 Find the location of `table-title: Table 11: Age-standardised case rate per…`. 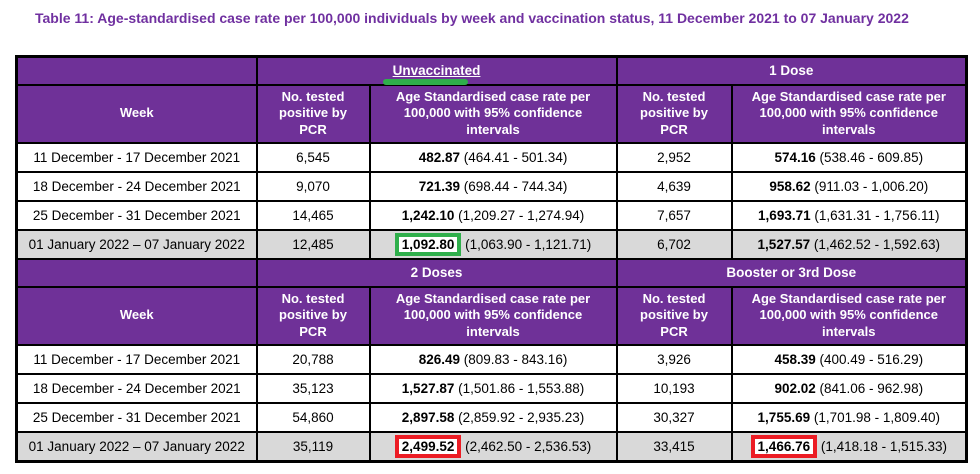

table-title: Table 11: Age-standardised case rate per… is located at coordinates (472, 18).